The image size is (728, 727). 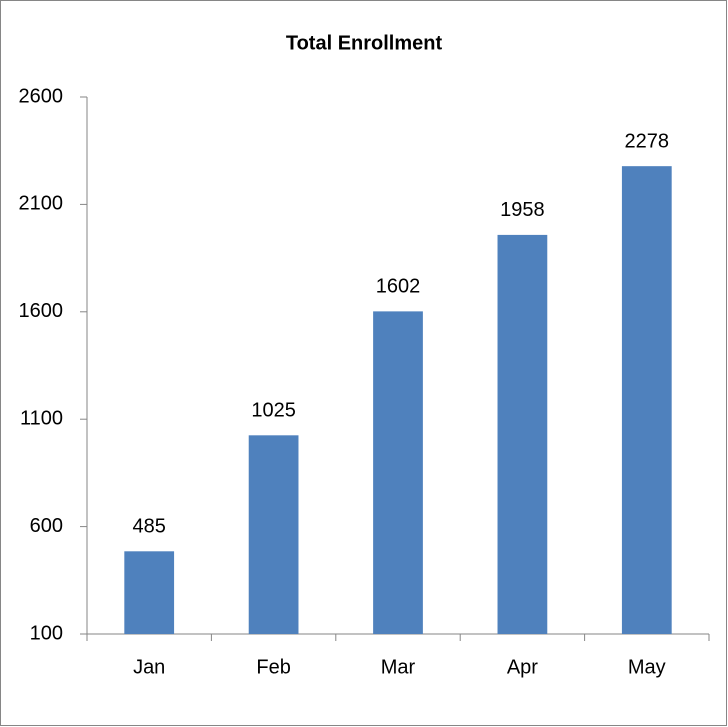 What do you see at coordinates (41, 204) in the screenshot?
I see `y-tick-label: 2100` at bounding box center [41, 204].